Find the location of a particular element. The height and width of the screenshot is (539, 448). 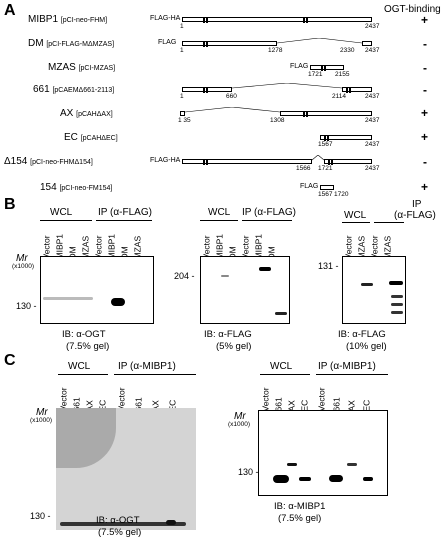

ib-label: IB: α-OGT is located at coordinates (84, 334).